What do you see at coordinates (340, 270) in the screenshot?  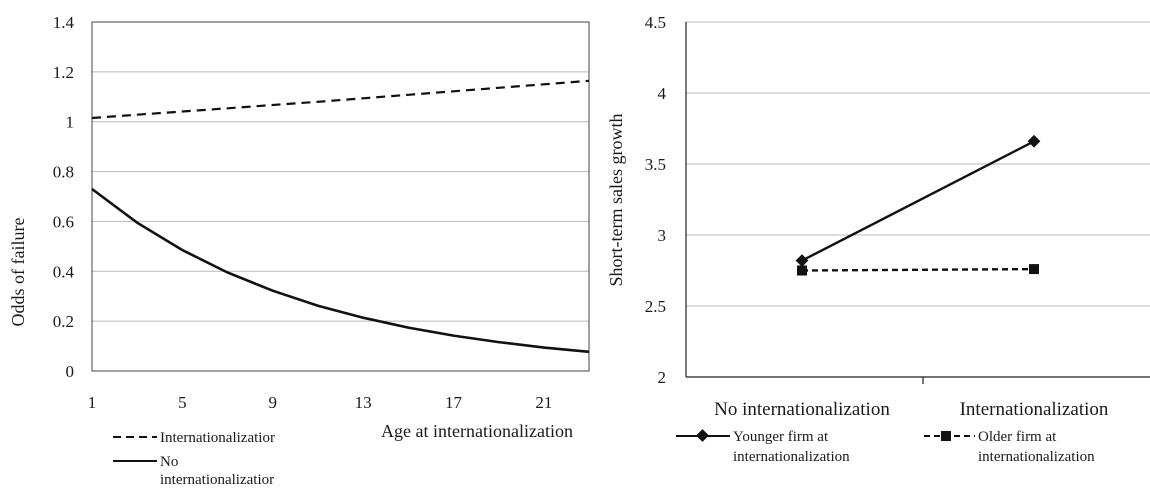 I see `no-internationalization-line` at bounding box center [340, 270].